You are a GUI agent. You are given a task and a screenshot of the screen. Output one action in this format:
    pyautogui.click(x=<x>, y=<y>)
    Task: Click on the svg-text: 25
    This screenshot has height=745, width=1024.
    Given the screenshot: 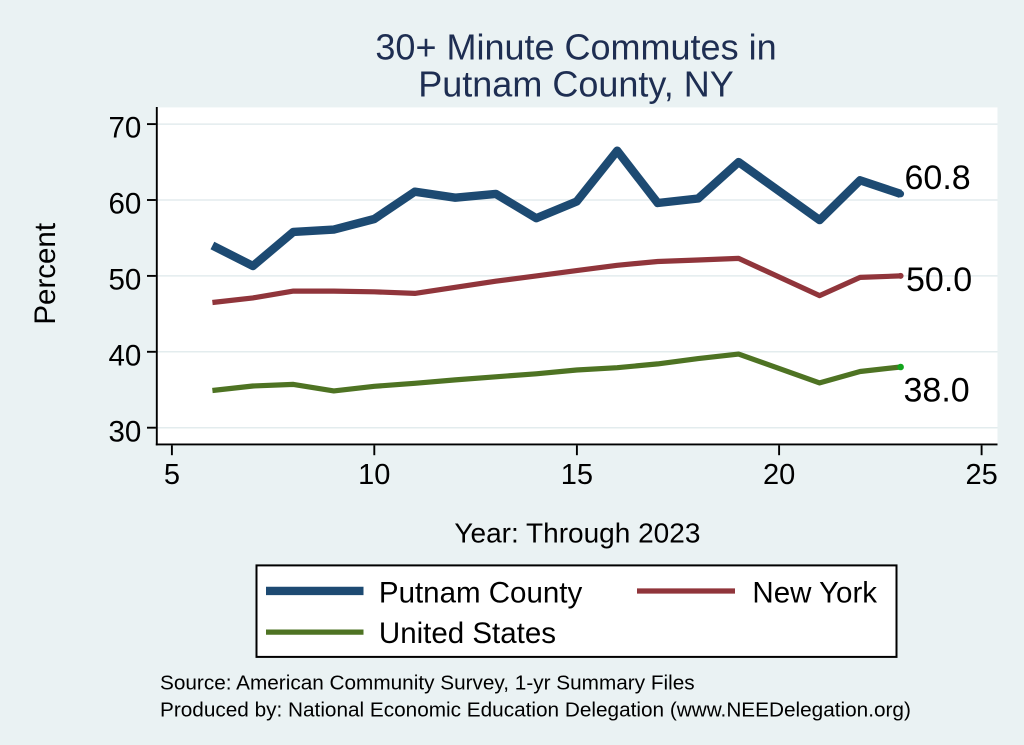 What is the action you would take?
    pyautogui.click(x=981, y=475)
    